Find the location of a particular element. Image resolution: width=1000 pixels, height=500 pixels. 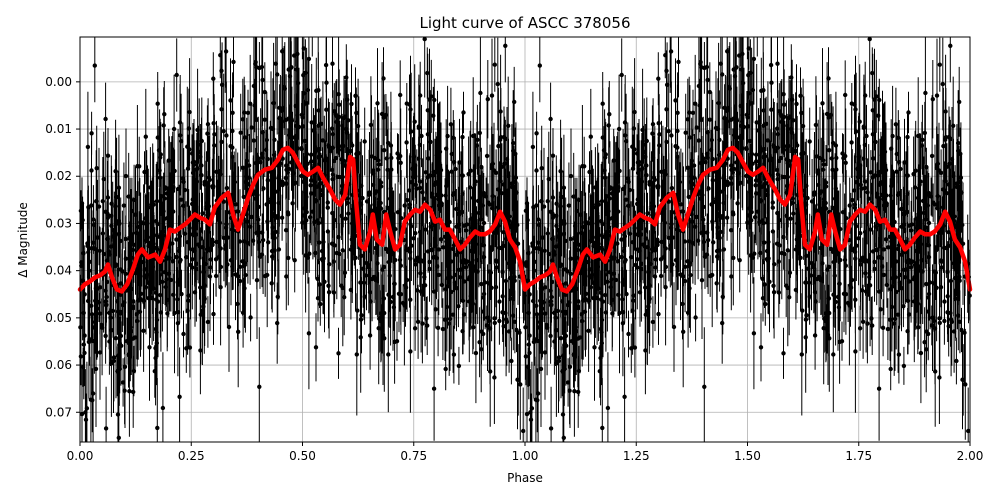

x-tick-label: 0.50 is located at coordinates (302, 456).